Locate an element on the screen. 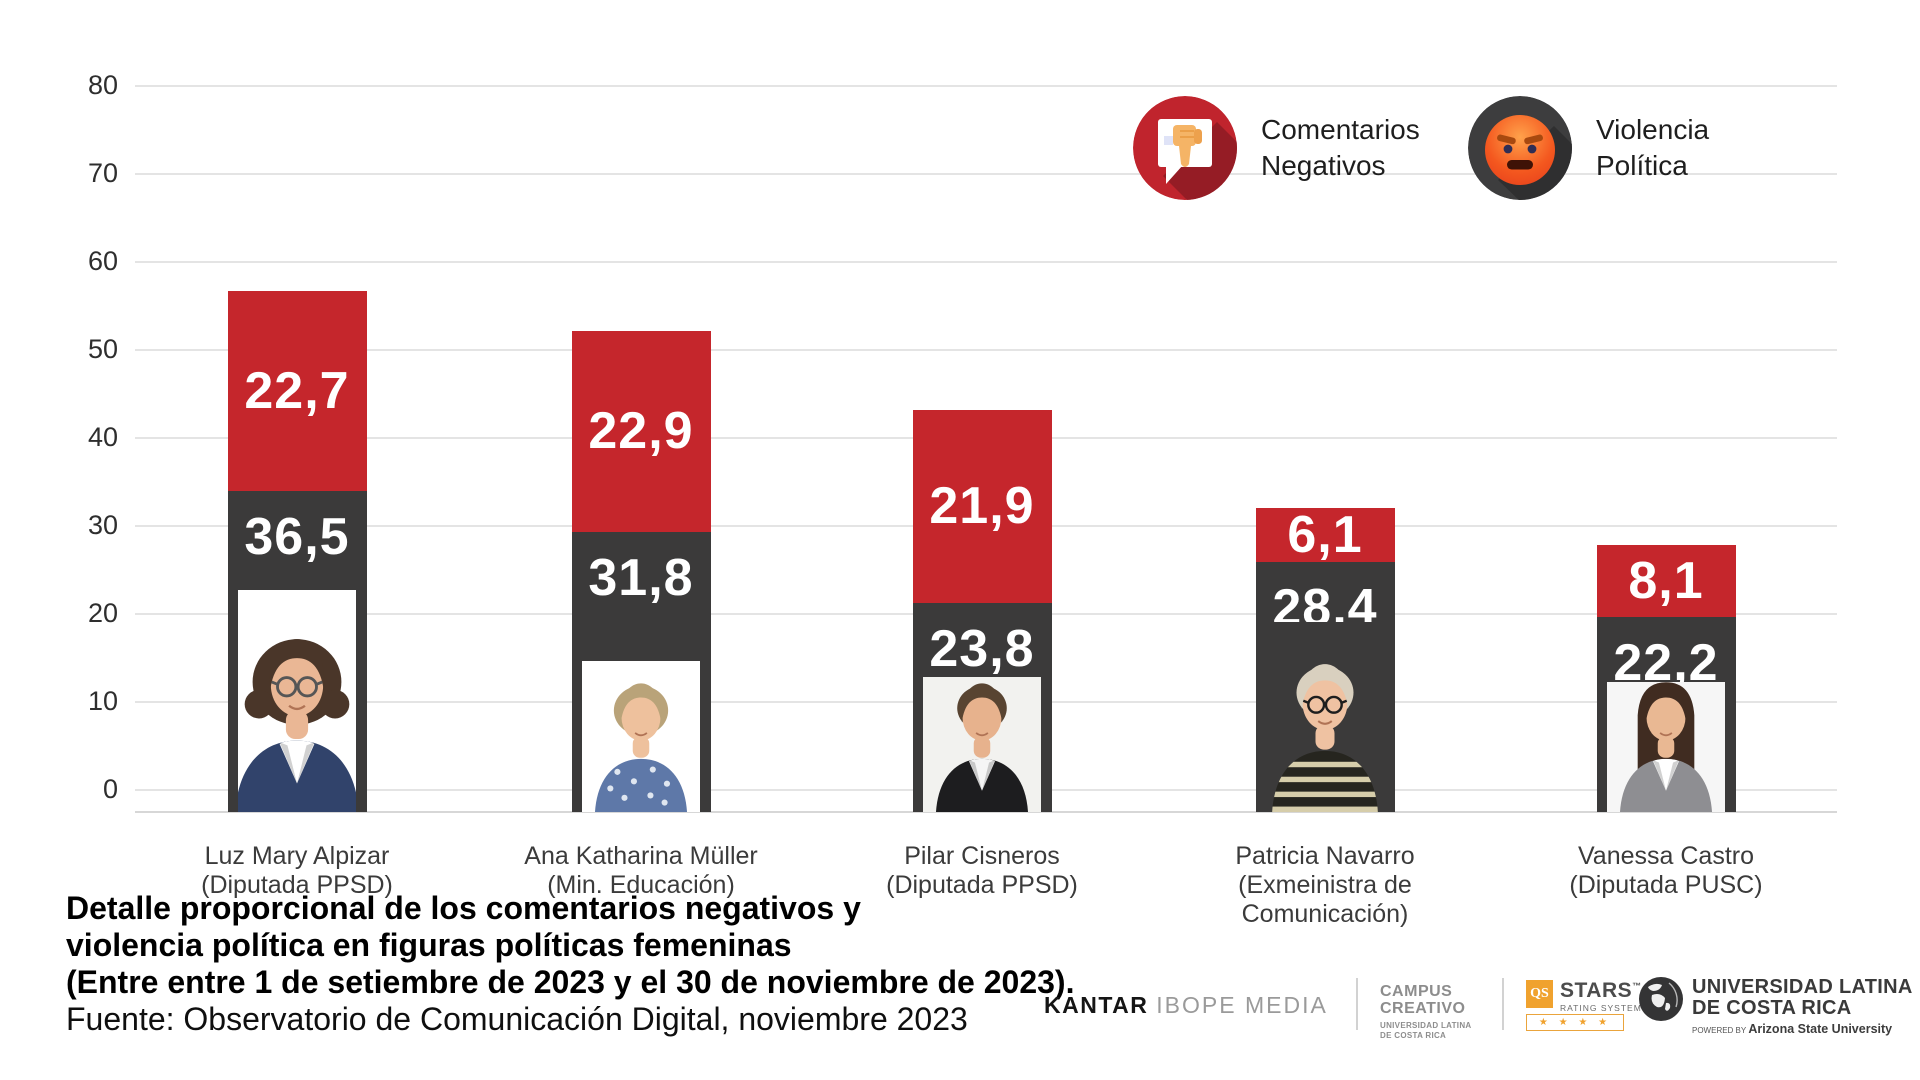  value-label-violencia-politica: 36,5 is located at coordinates (297, 536).